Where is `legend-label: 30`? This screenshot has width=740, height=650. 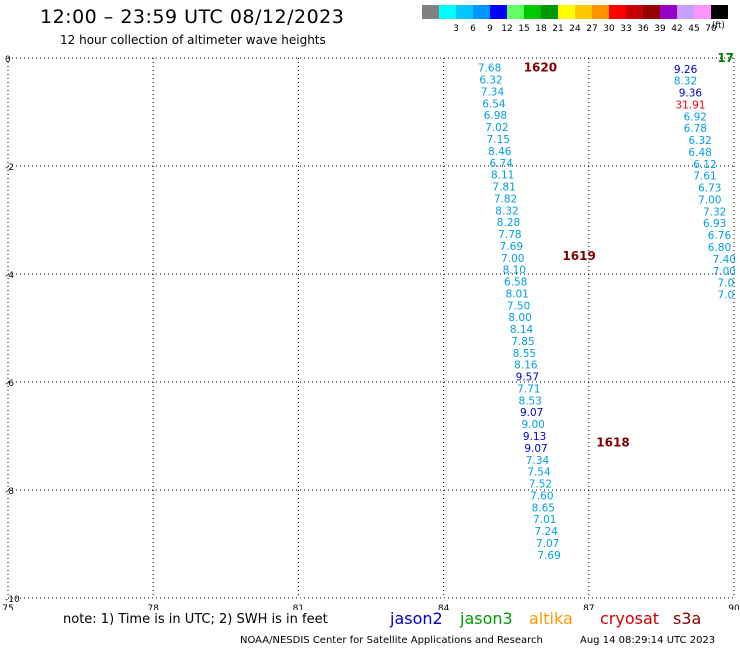
legend-label: 30 is located at coordinates (609, 29).